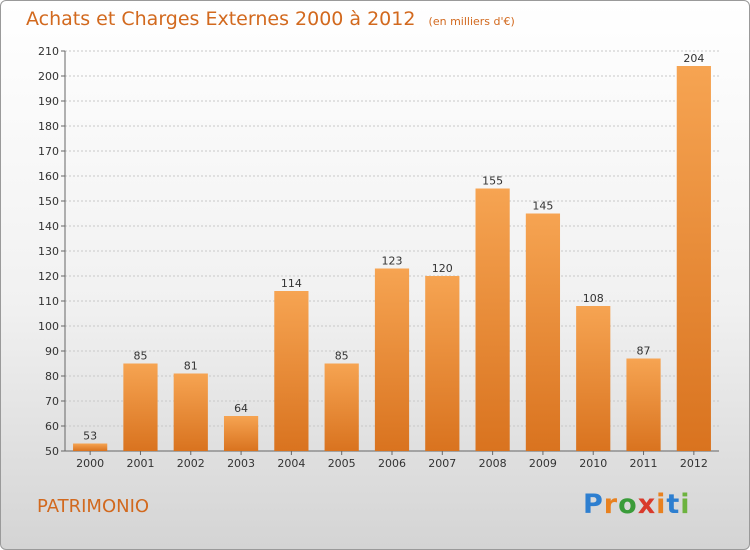  What do you see at coordinates (52, 401) in the screenshot?
I see `y-tick-label: 70` at bounding box center [52, 401].